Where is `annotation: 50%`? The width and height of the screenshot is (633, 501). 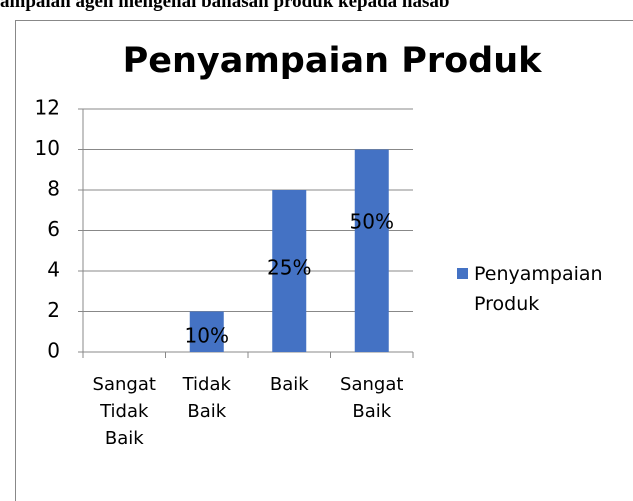
annotation: 50% is located at coordinates (372, 221).